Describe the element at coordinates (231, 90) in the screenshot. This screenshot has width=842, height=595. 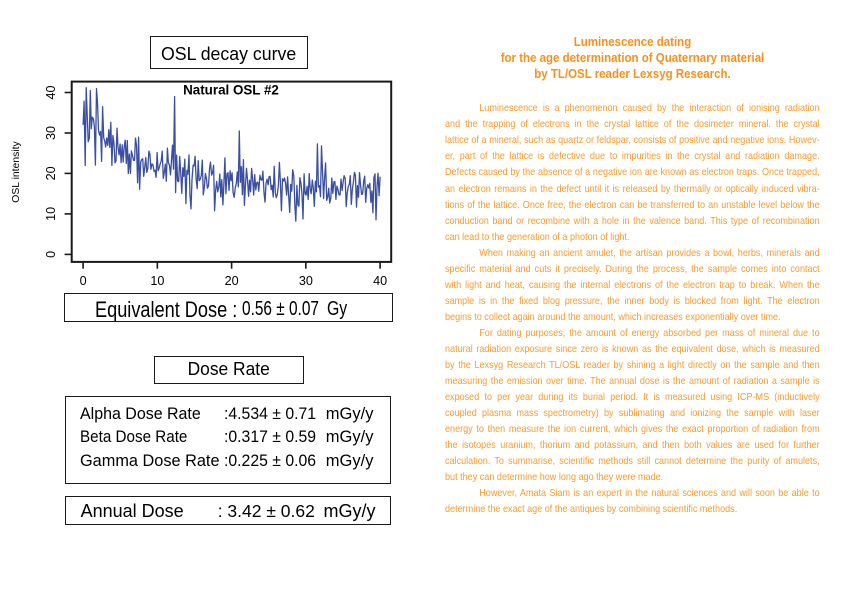
I see `svg-text: Natural OSL #2` at that location.